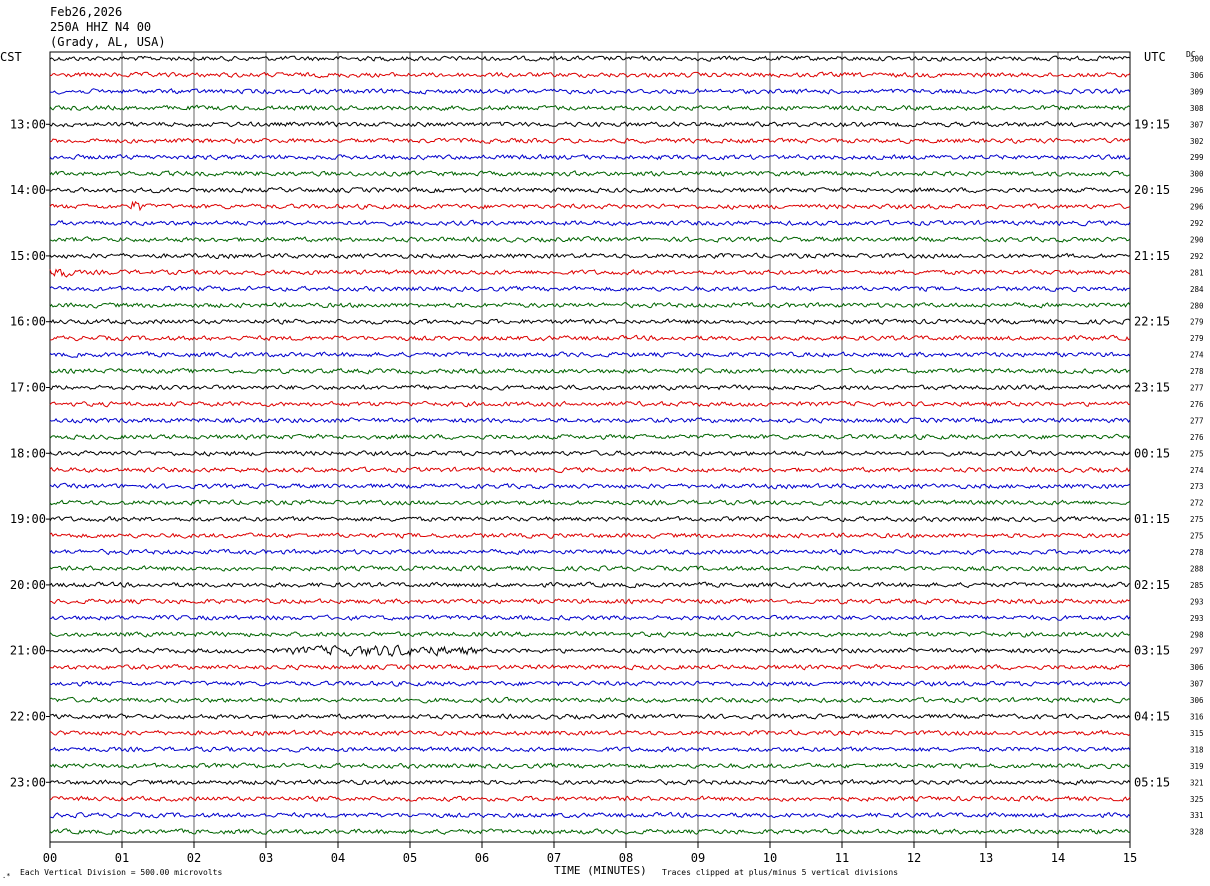 The height and width of the screenshot is (886, 1210). What do you see at coordinates (1197, 272) in the screenshot?
I see `dc-offset-13: 281` at bounding box center [1197, 272].